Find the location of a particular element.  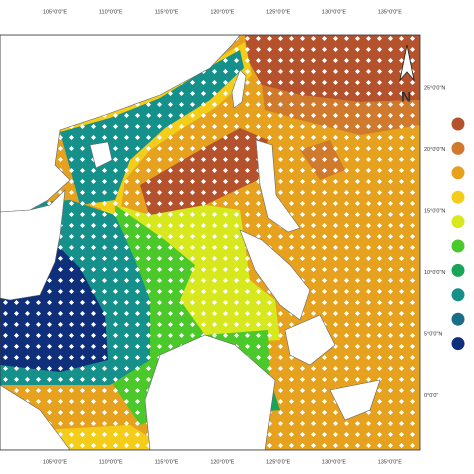

land-luzon is located at coordinates (278, 186).